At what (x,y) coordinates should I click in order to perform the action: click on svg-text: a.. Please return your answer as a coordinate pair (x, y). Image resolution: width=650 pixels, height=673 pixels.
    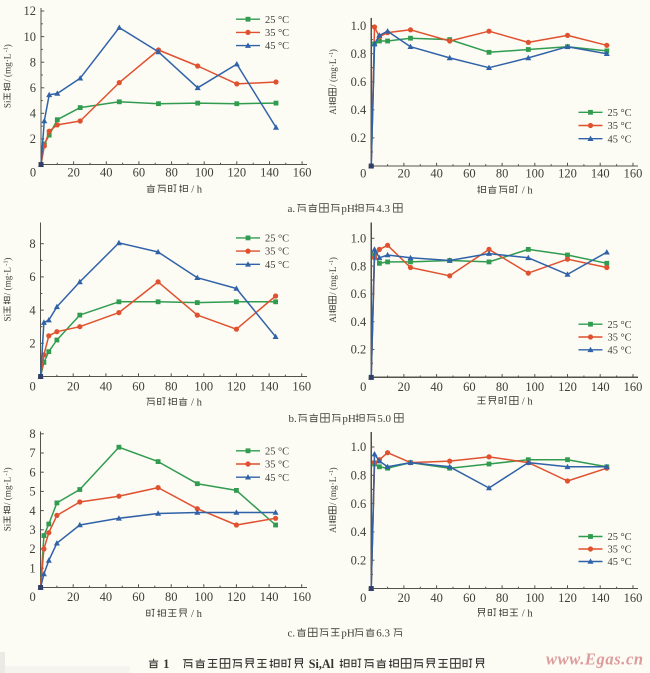
    Looking at the image, I should click on (292, 209).